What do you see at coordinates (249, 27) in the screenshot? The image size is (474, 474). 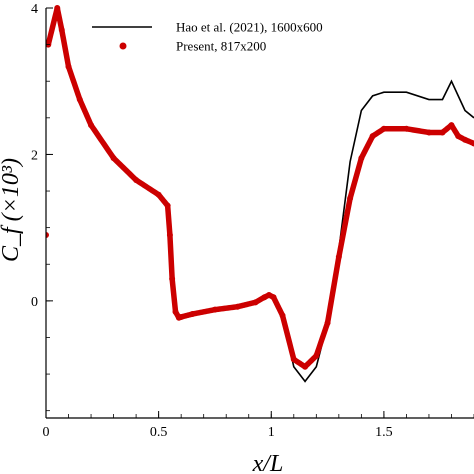 I see `legend-label-0: Hao et al. (2021), 1600x600` at bounding box center [249, 27].